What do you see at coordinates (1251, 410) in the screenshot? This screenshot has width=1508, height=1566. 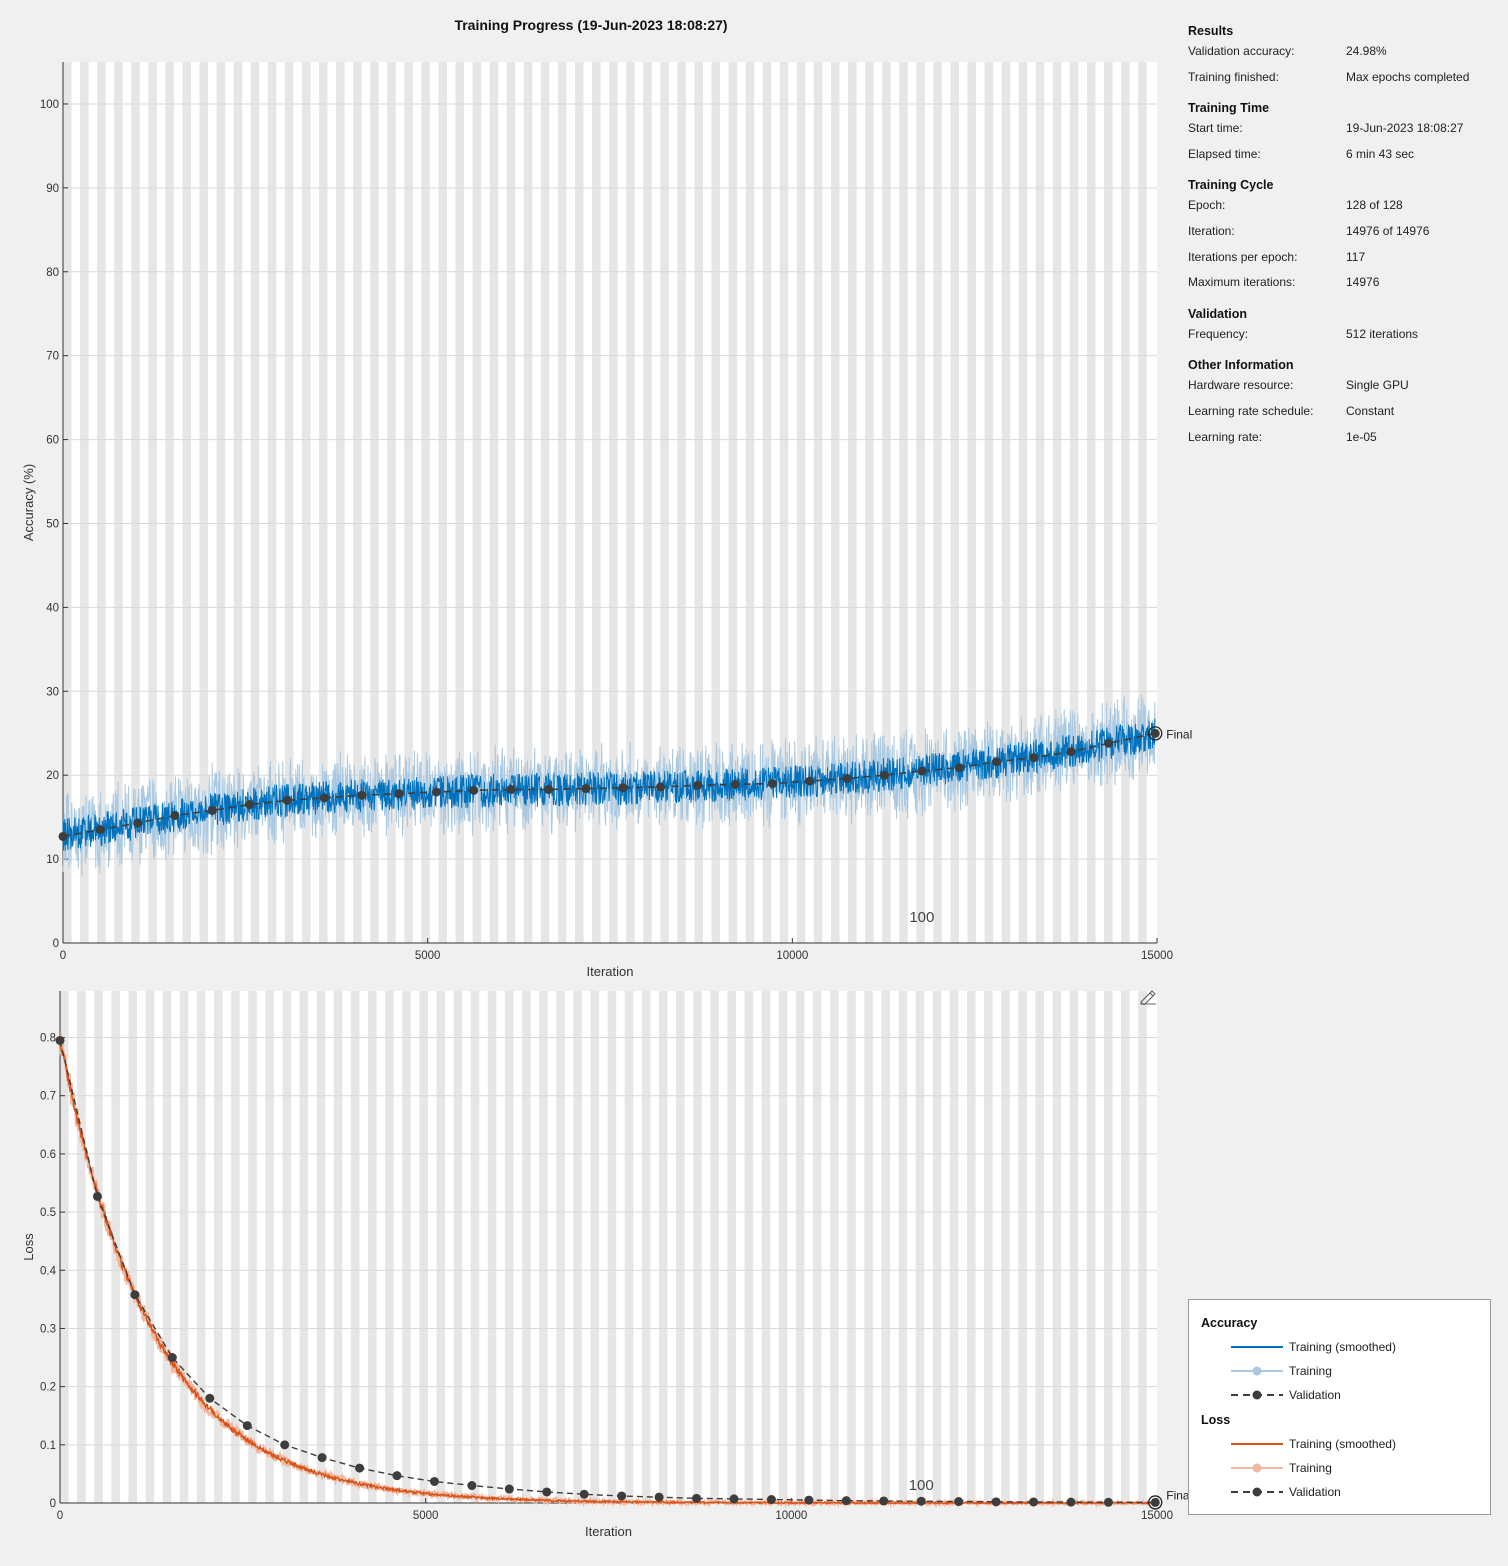 I see `info-key: Learning rate schedule:` at bounding box center [1251, 410].